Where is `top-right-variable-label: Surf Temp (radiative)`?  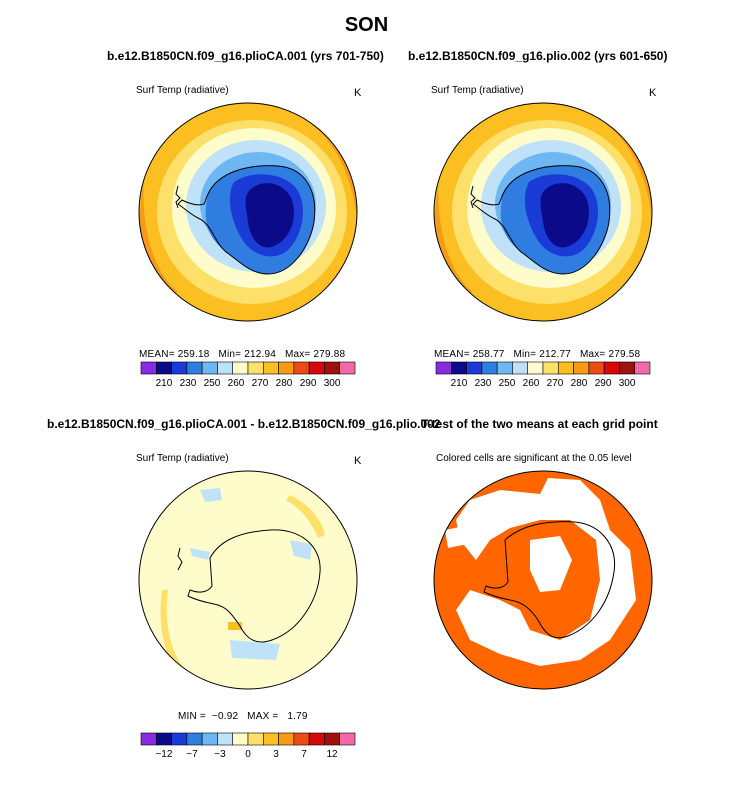
top-right-variable-label: Surf Temp (radiative) is located at coordinates (477, 90).